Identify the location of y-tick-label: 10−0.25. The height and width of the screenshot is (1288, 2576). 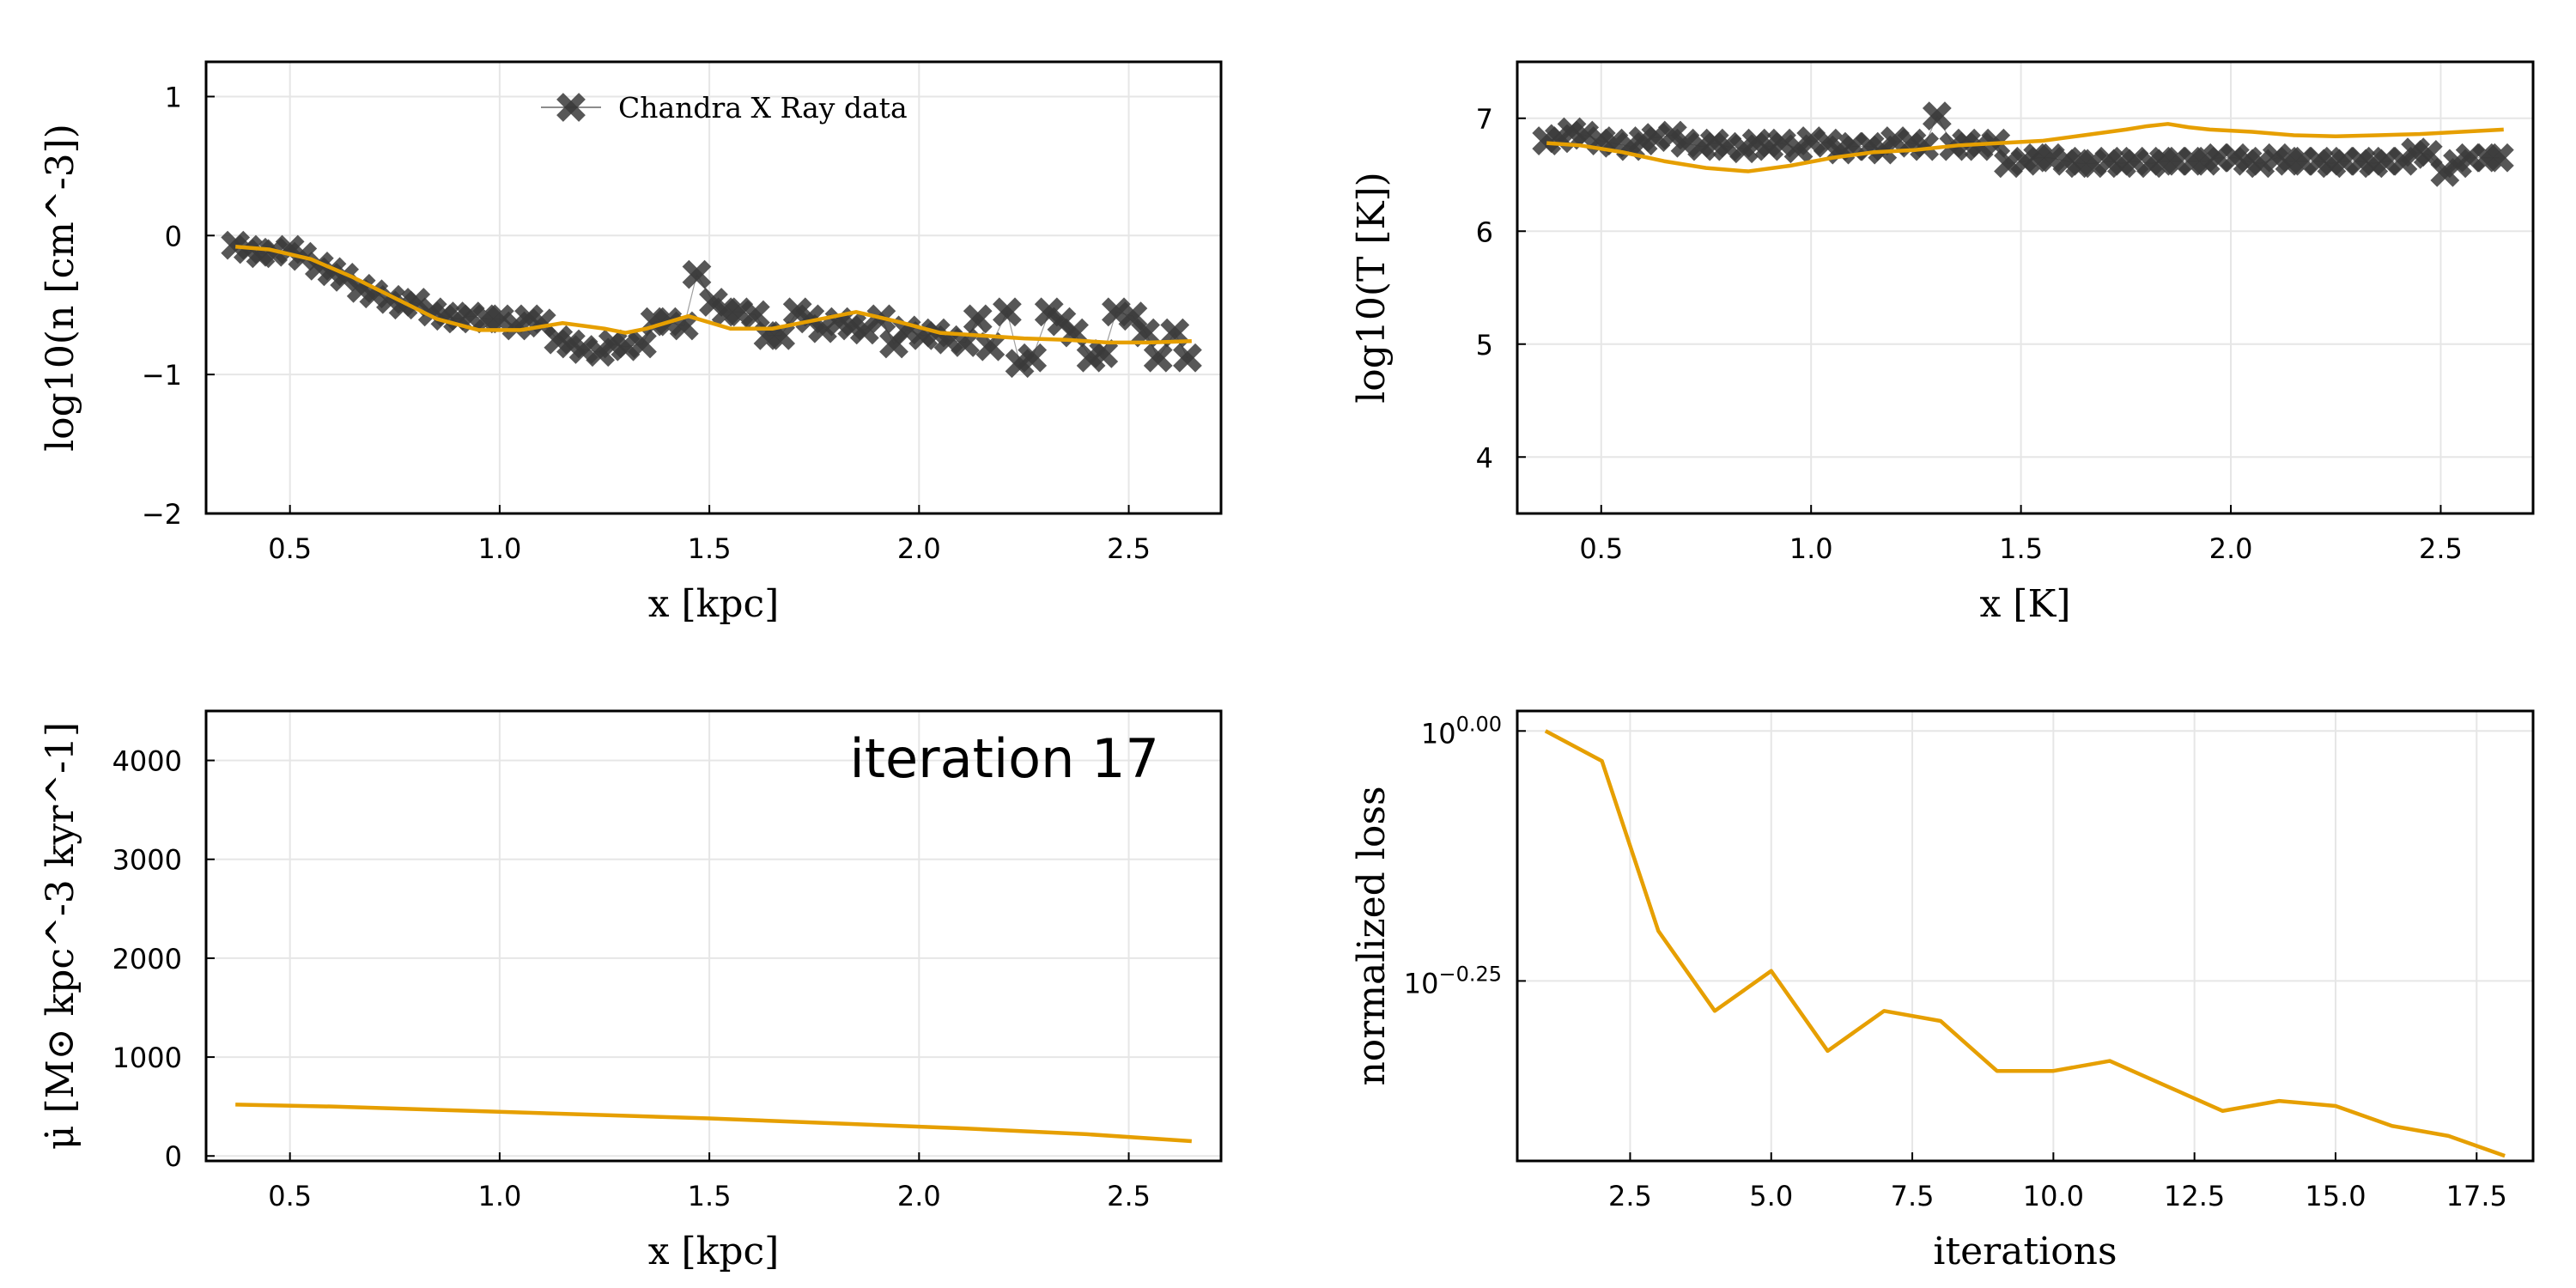
(1453, 980).